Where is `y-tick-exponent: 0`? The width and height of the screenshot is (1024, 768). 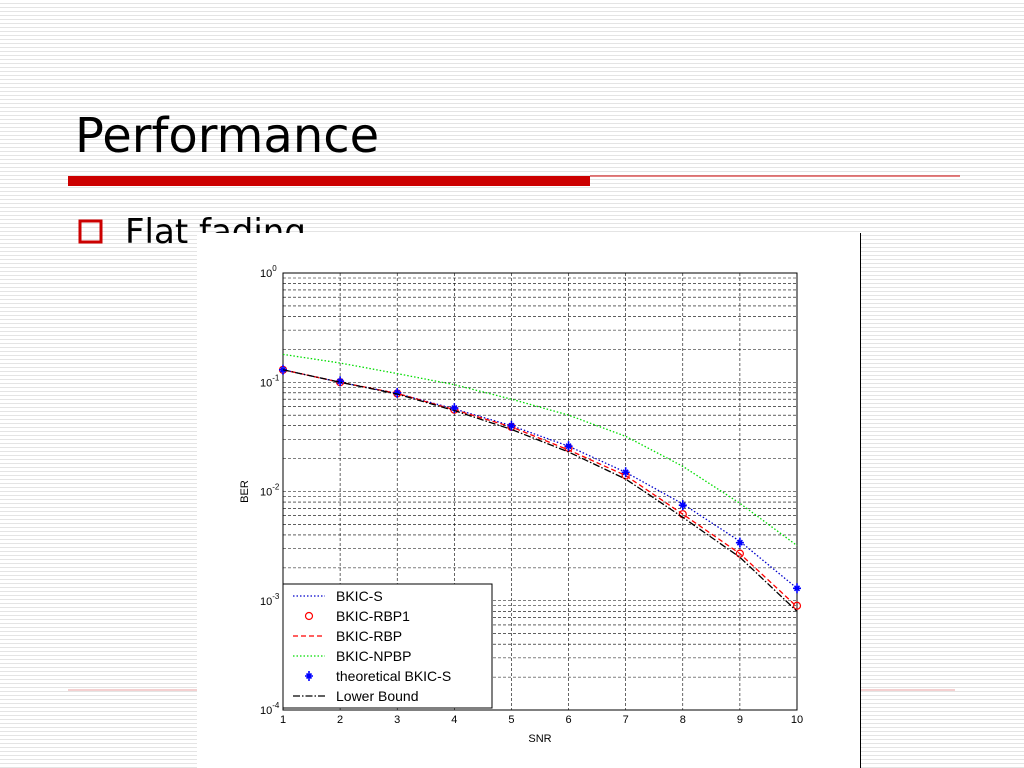
y-tick-exponent: 0 is located at coordinates (274, 268).